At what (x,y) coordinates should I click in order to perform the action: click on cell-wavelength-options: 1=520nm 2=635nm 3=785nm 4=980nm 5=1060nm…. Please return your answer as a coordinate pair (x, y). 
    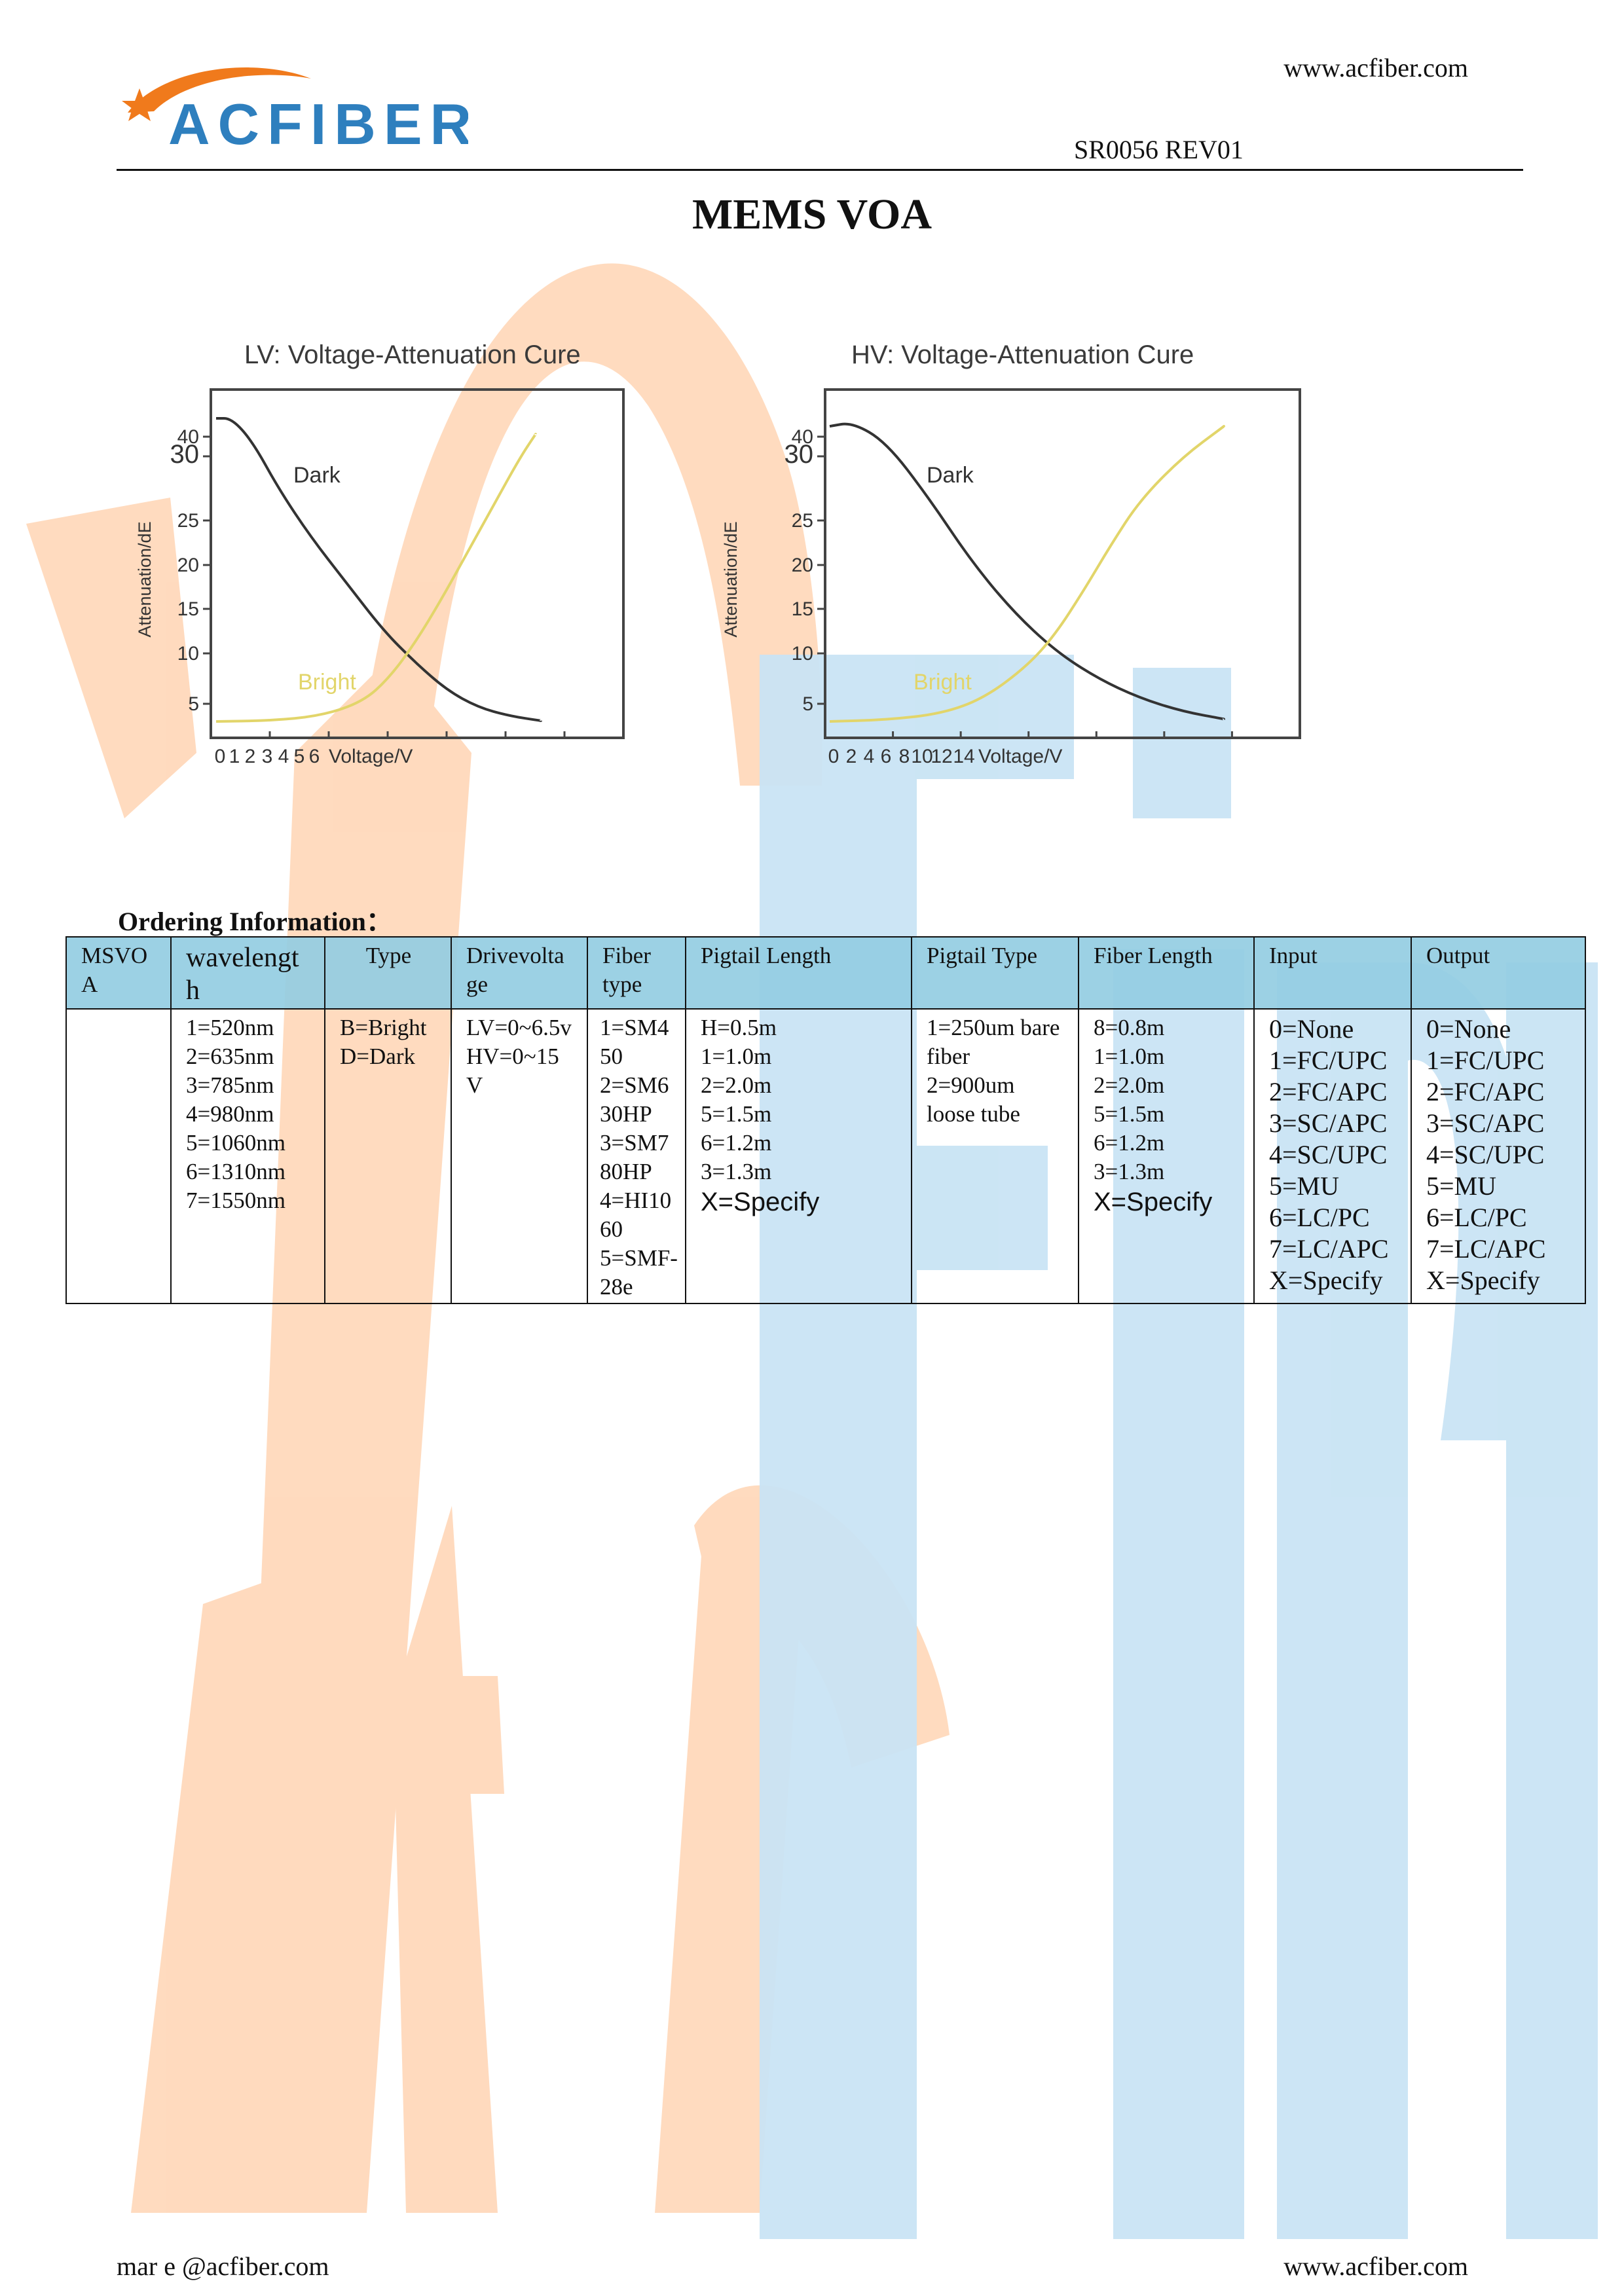
    Looking at the image, I should click on (247, 1156).